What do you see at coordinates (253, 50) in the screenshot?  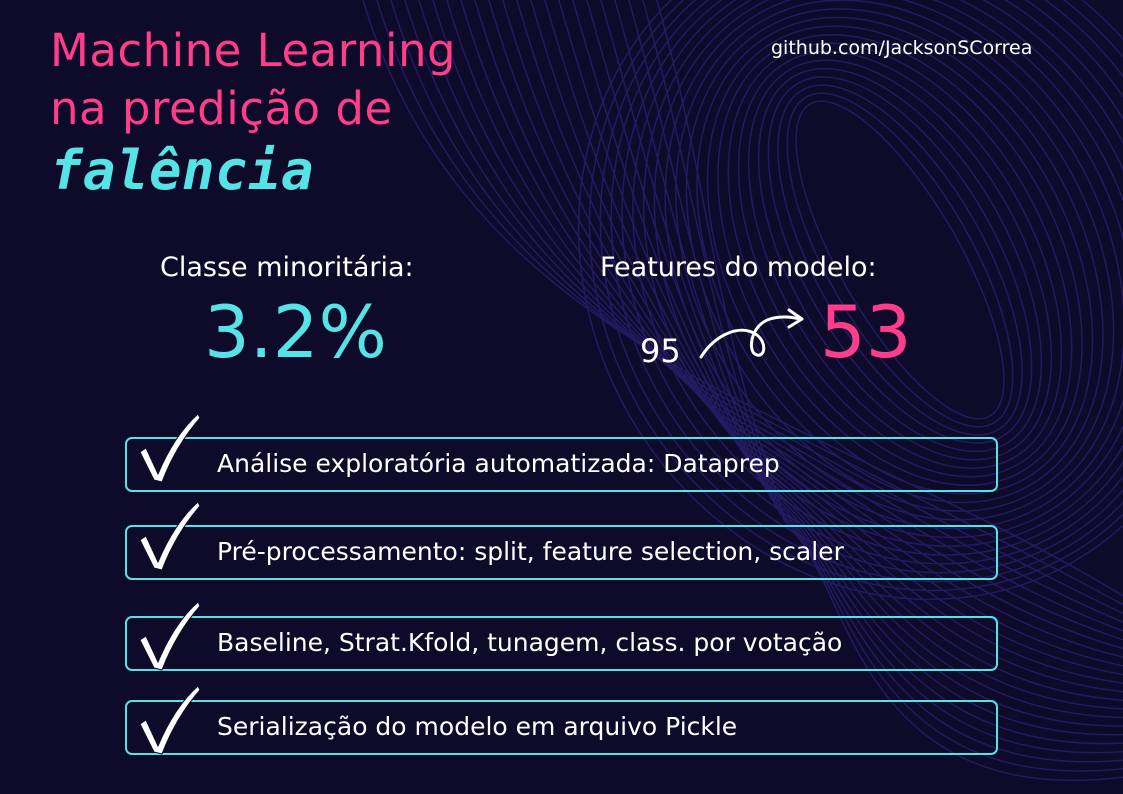 I see `title-line-1: Machine Learning` at bounding box center [253, 50].